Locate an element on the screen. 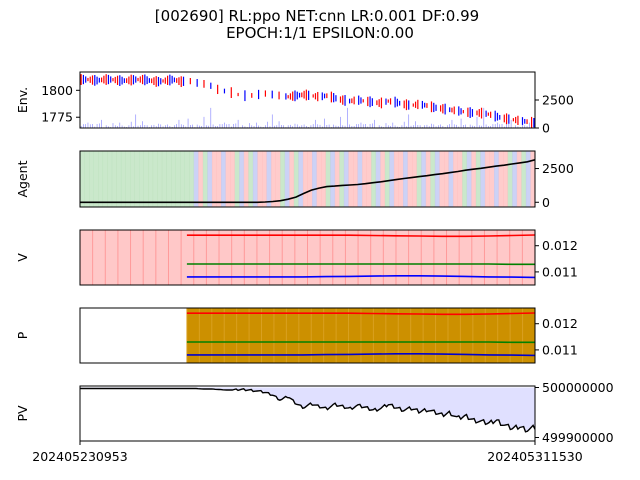  policy-plot-area is located at coordinates (360, 335).